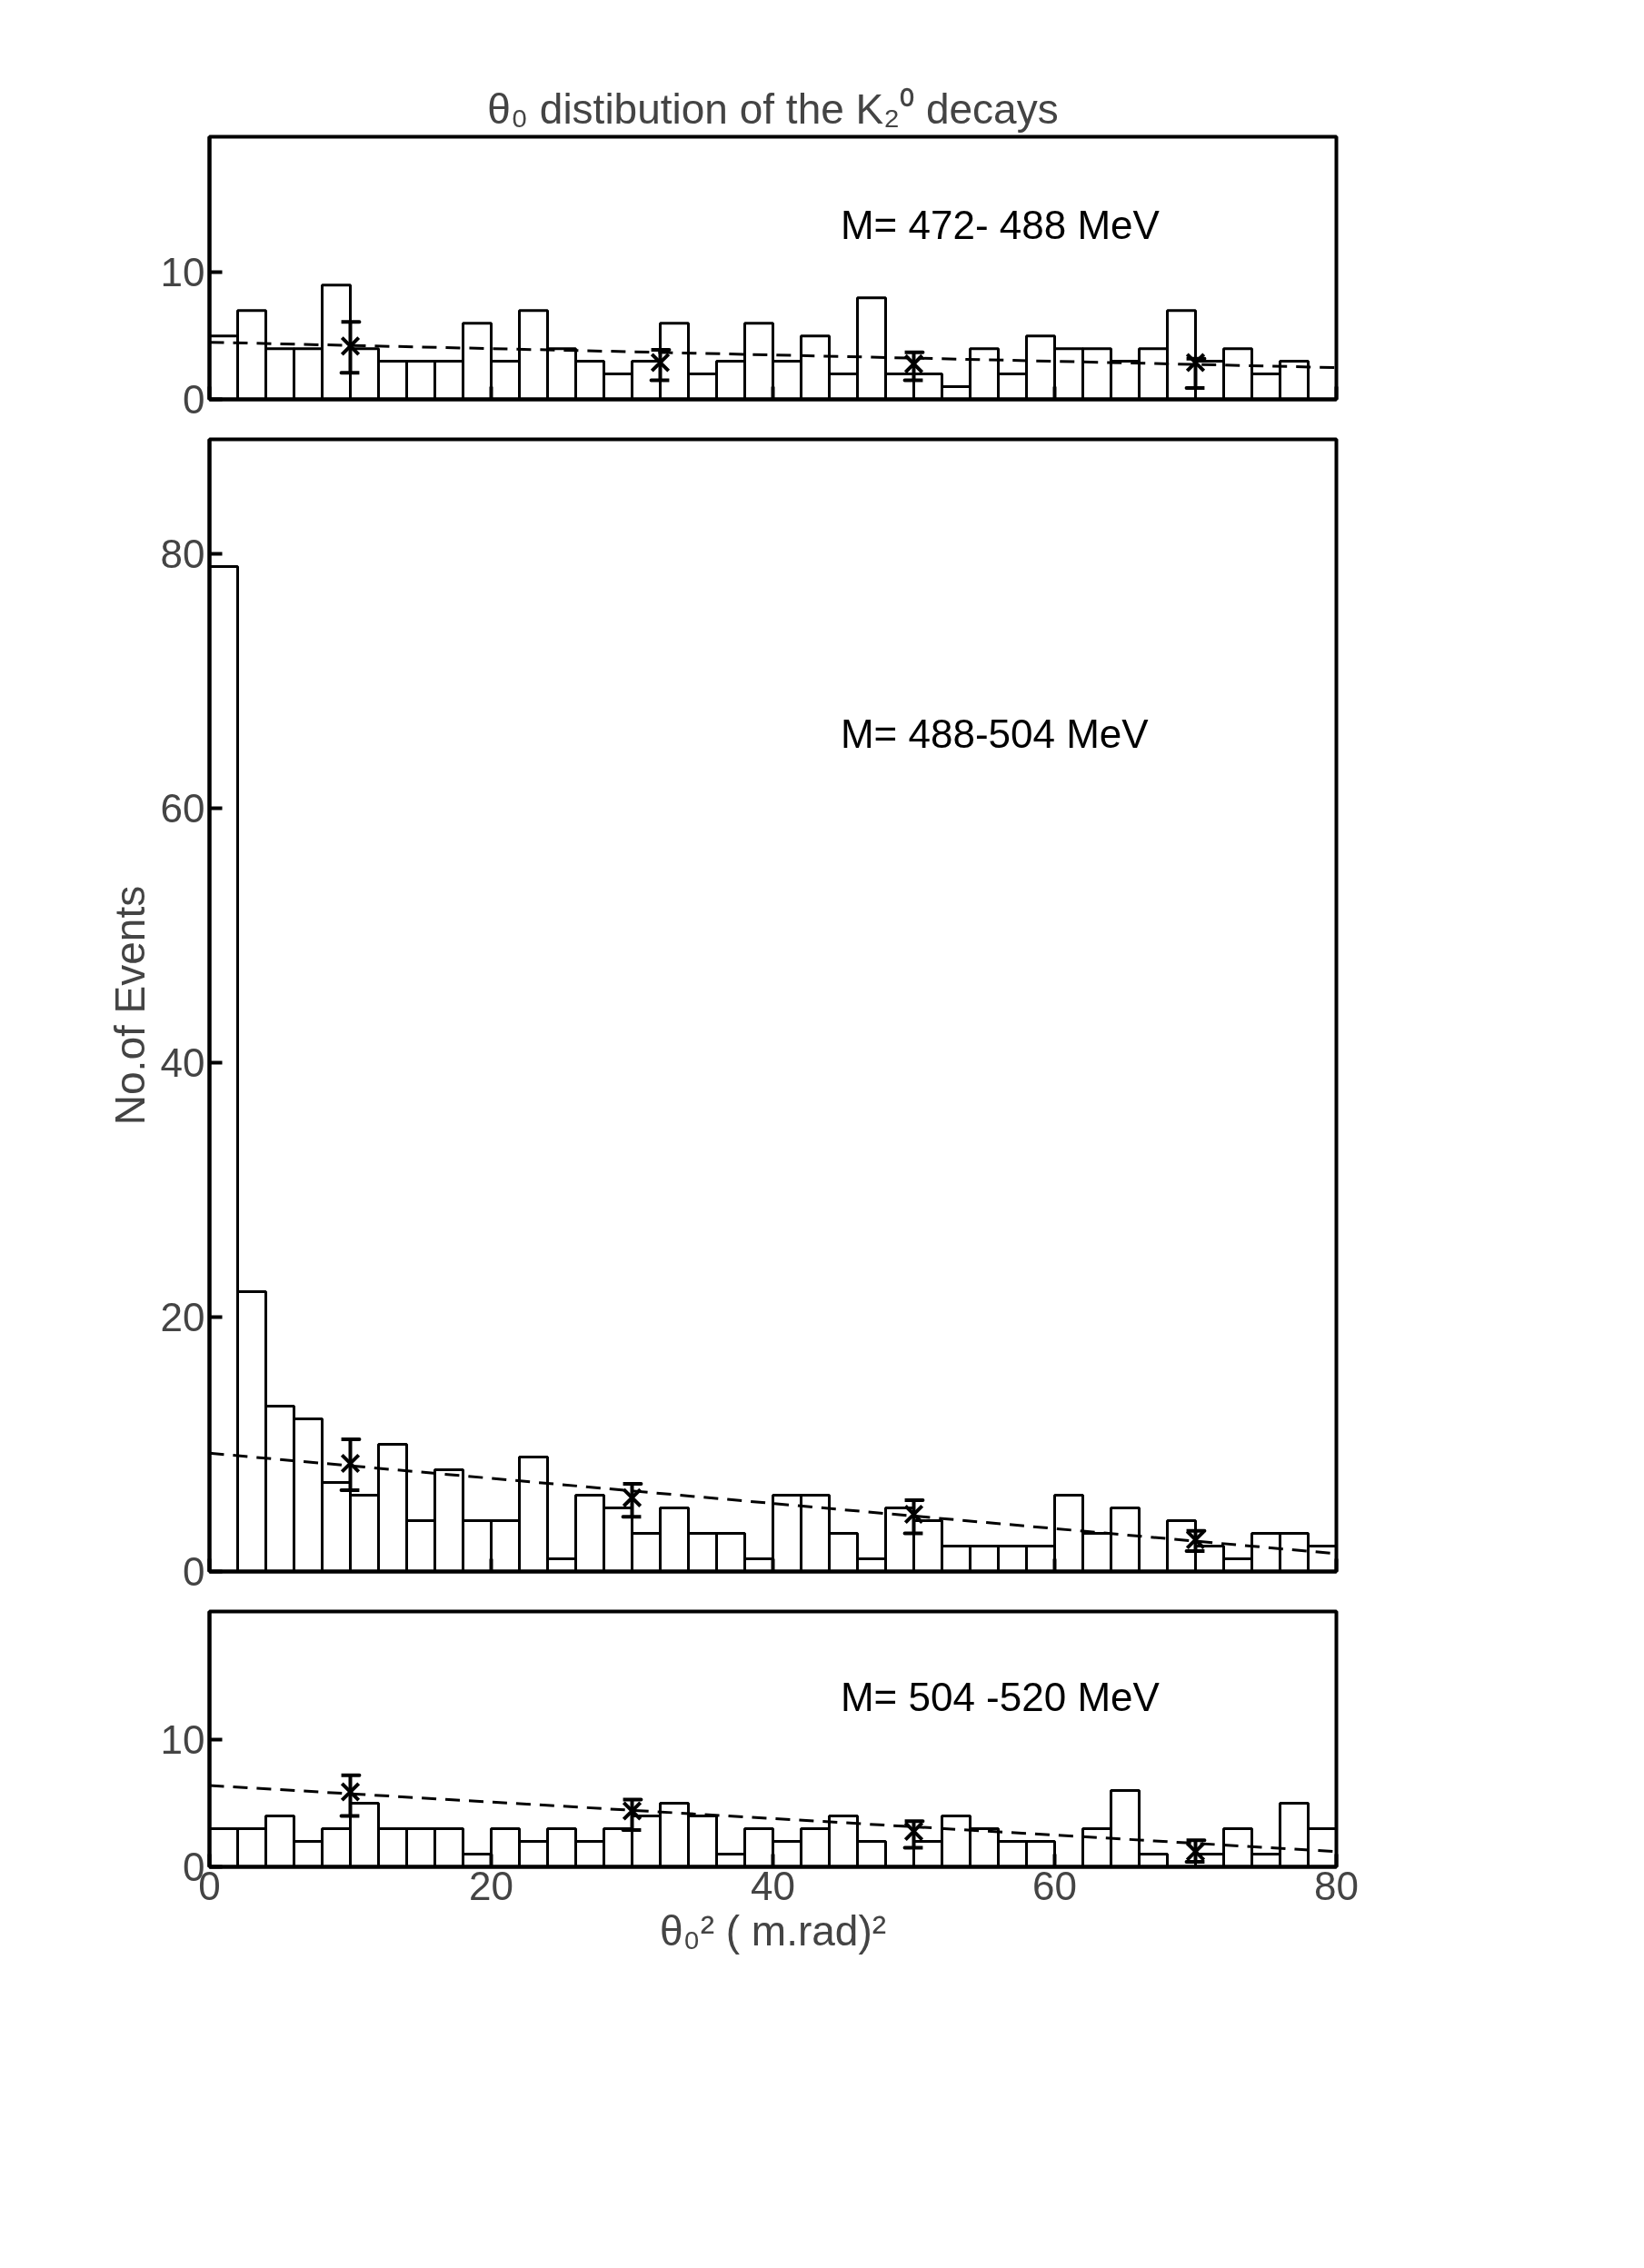  Describe the element at coordinates (773, 109) in the screenshot. I see `chart-title: θ₀ distibution of the K₂⁰ decays` at that location.